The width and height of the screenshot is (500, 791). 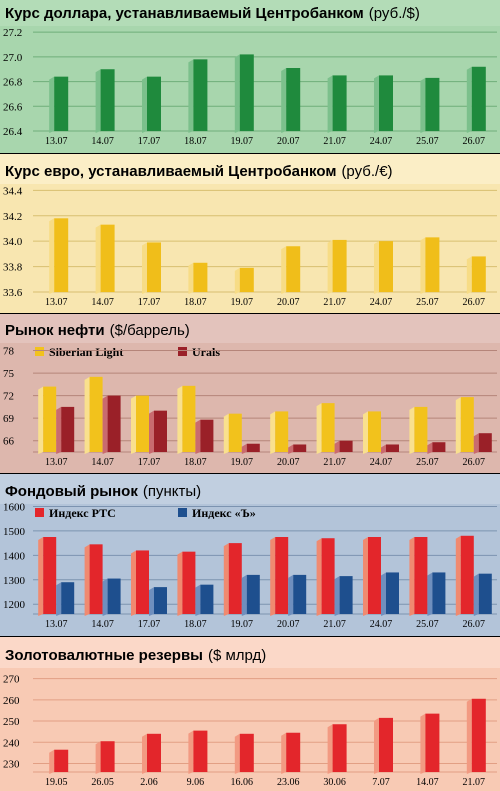 I want to click on x-tick-label: 20.07, so click(x=288, y=624).